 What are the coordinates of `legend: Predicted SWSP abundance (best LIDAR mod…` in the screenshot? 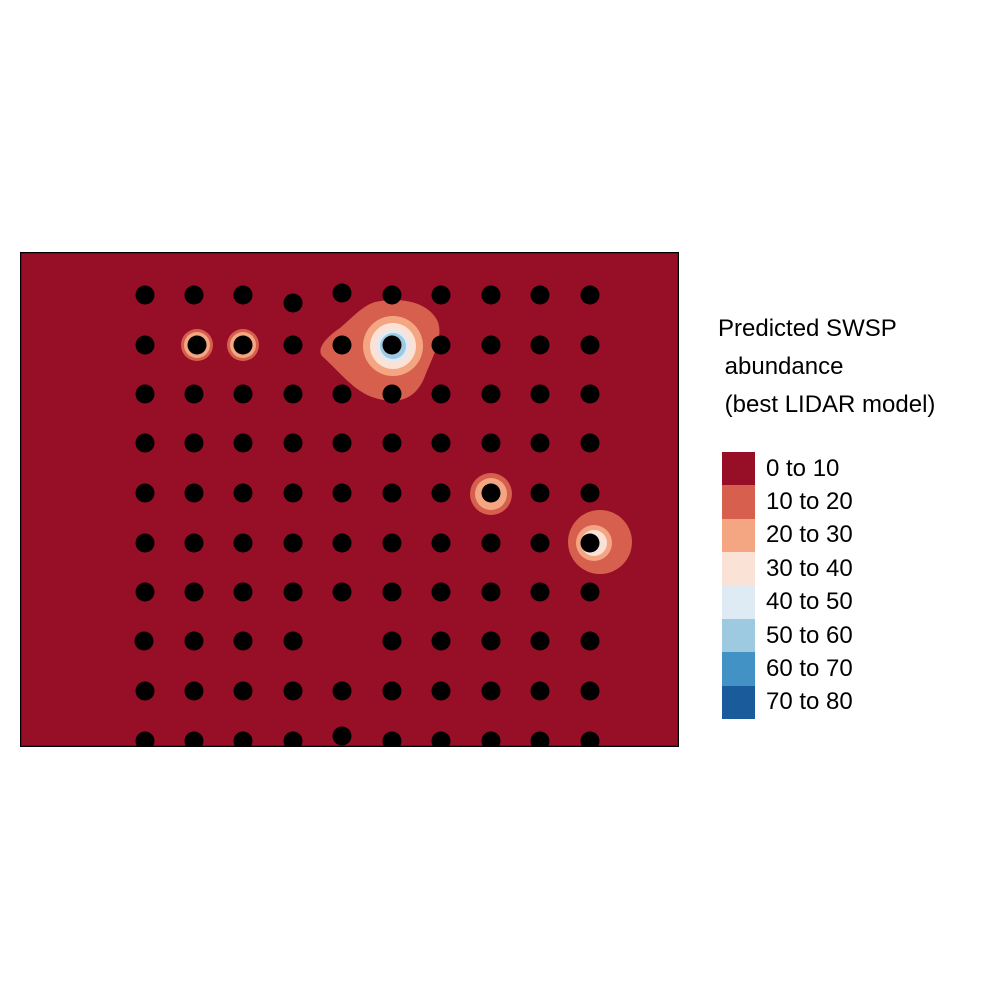 It's located at (853, 515).